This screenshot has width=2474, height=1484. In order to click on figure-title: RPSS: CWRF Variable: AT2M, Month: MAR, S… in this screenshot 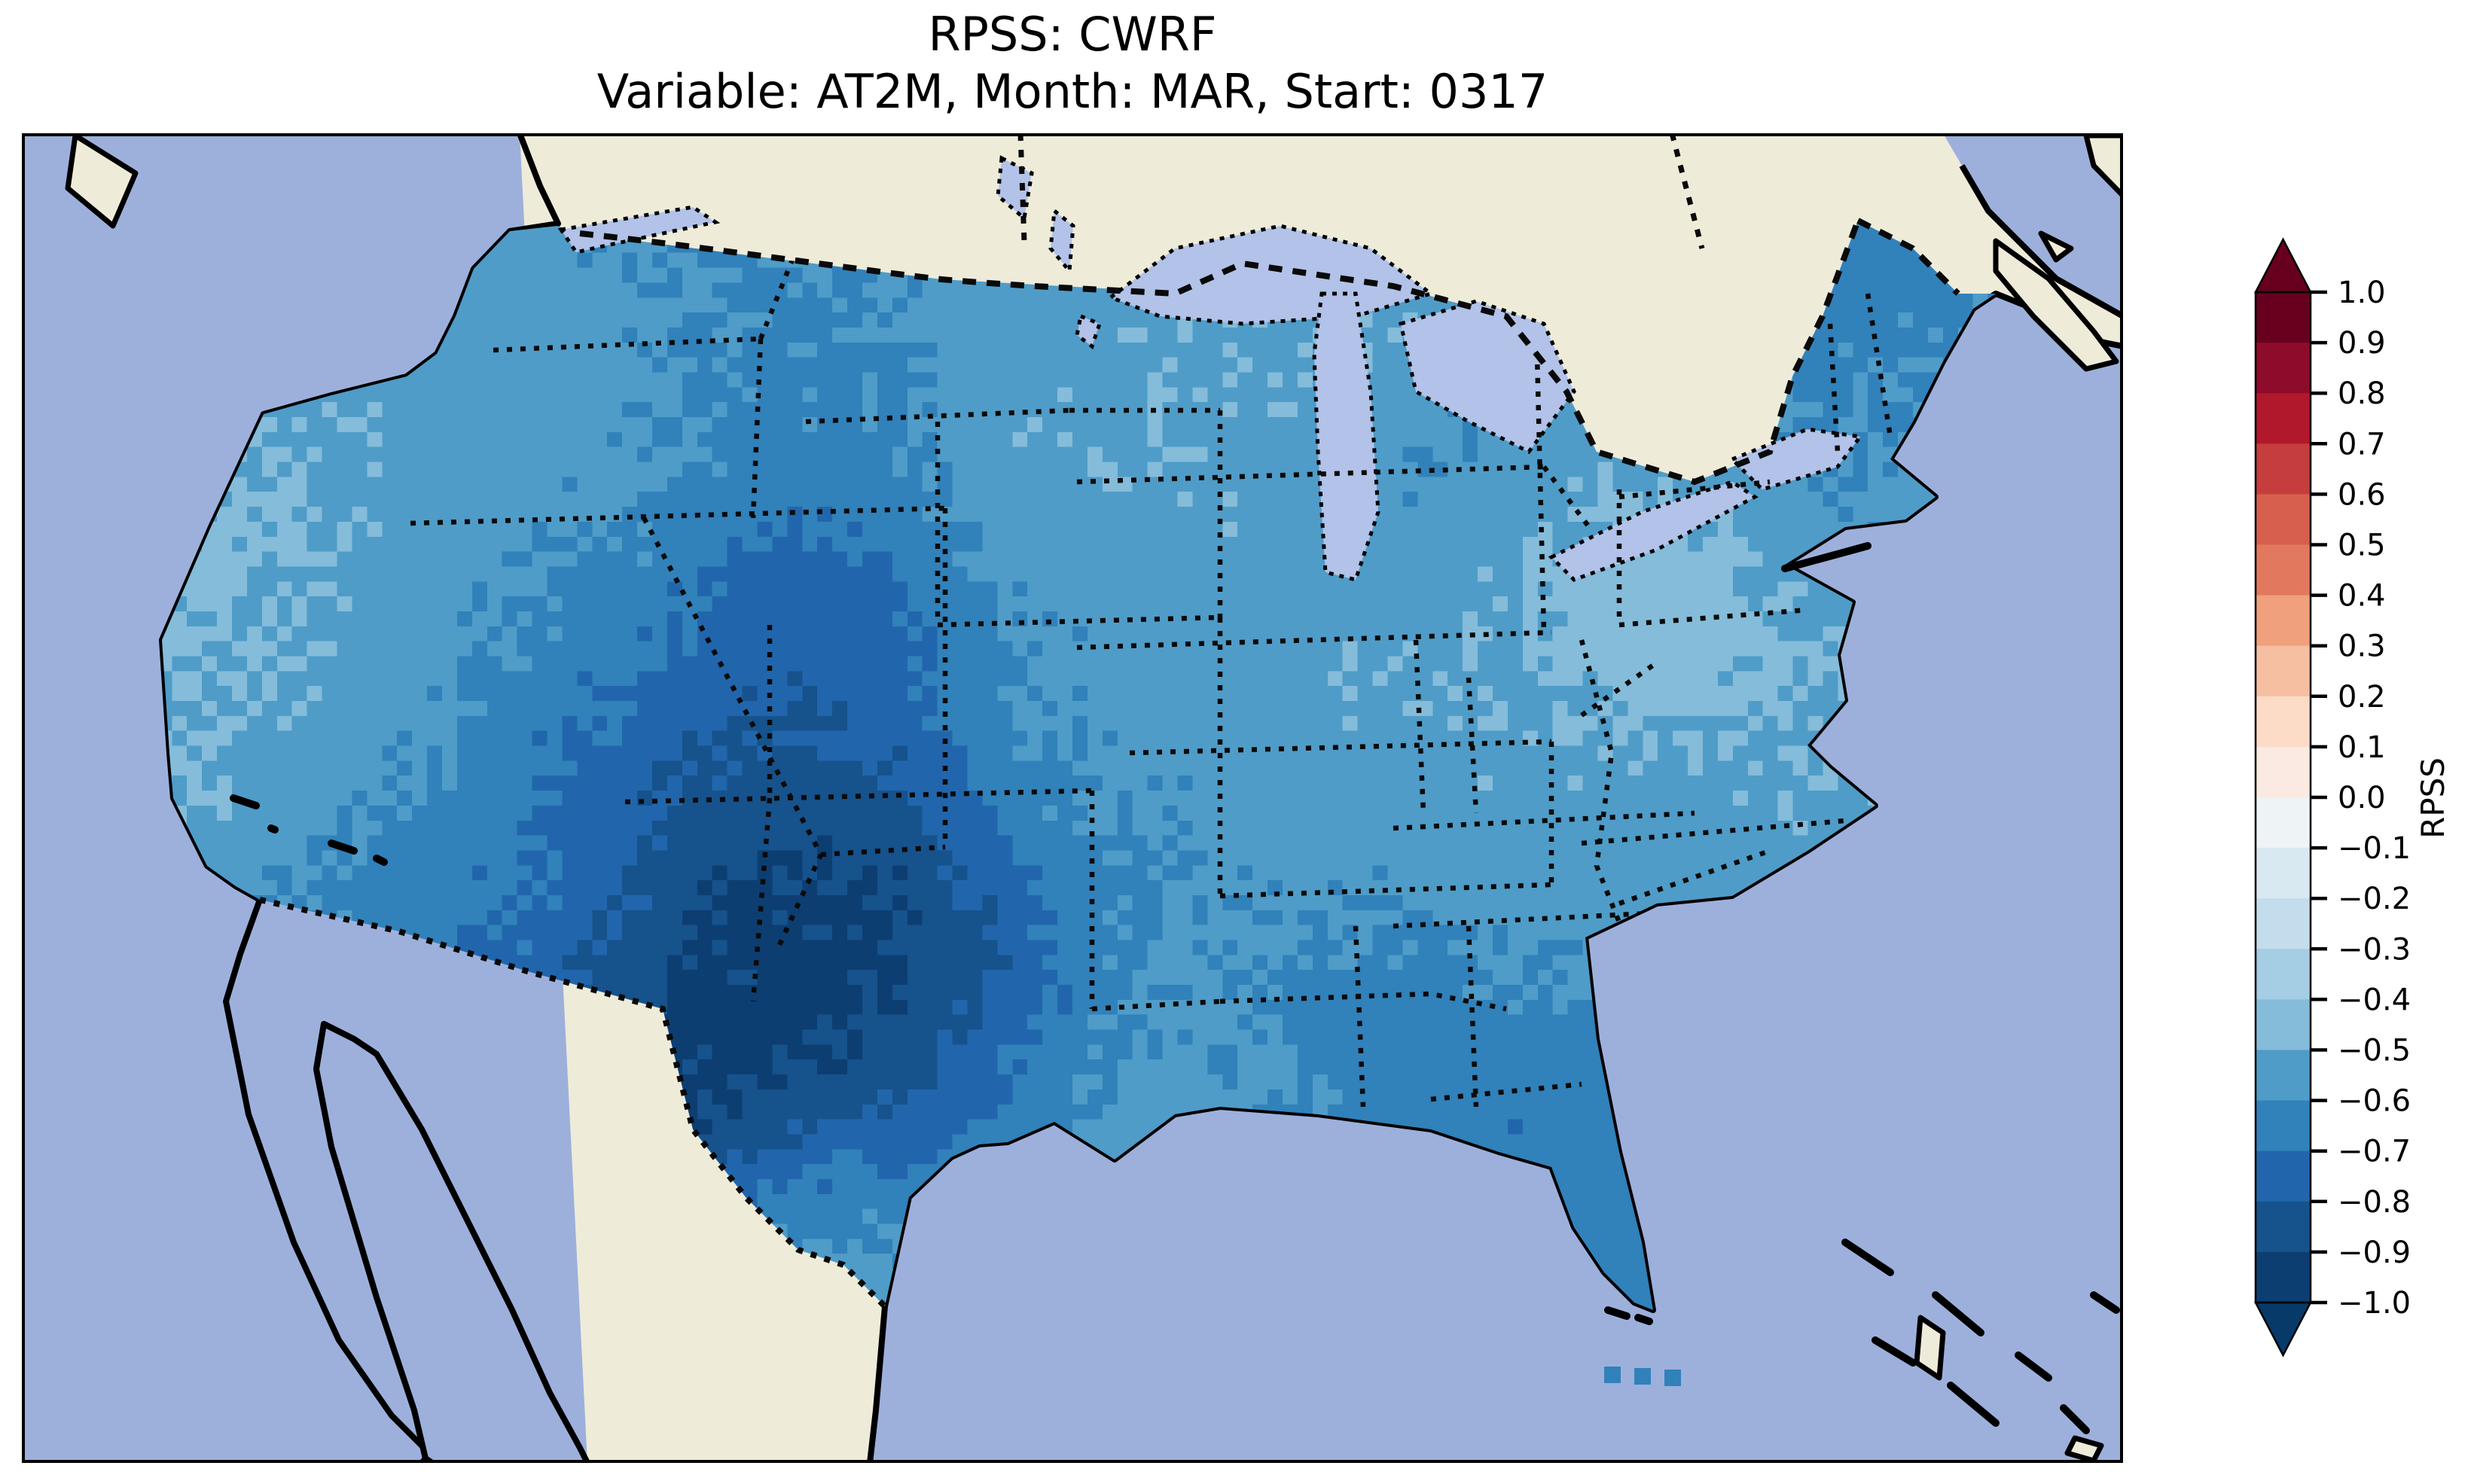, I will do `click(1072, 63)`.